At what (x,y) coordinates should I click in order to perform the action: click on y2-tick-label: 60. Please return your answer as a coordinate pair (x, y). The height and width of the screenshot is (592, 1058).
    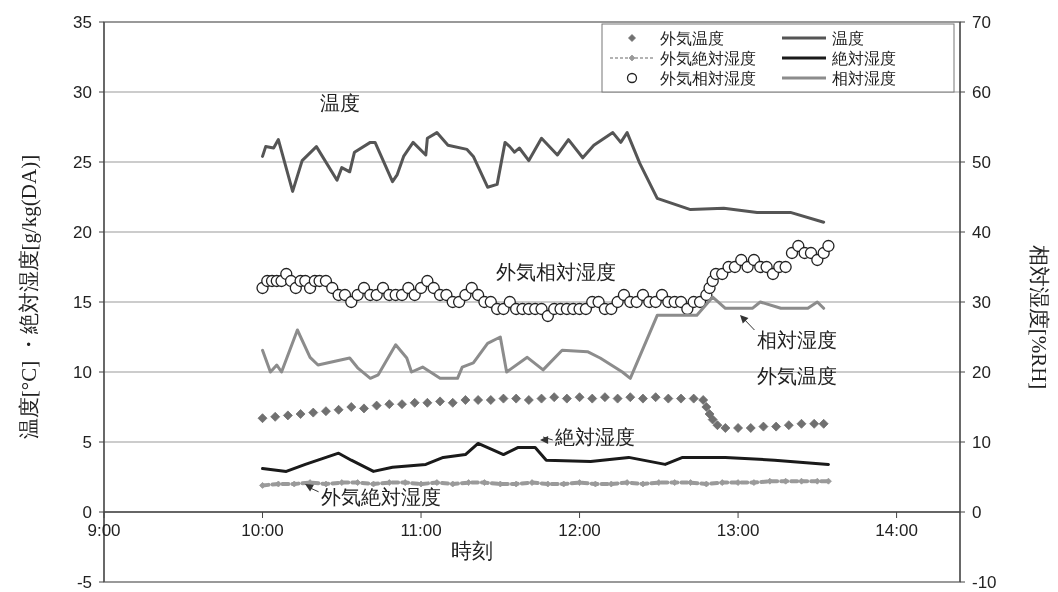
    Looking at the image, I should click on (981, 92).